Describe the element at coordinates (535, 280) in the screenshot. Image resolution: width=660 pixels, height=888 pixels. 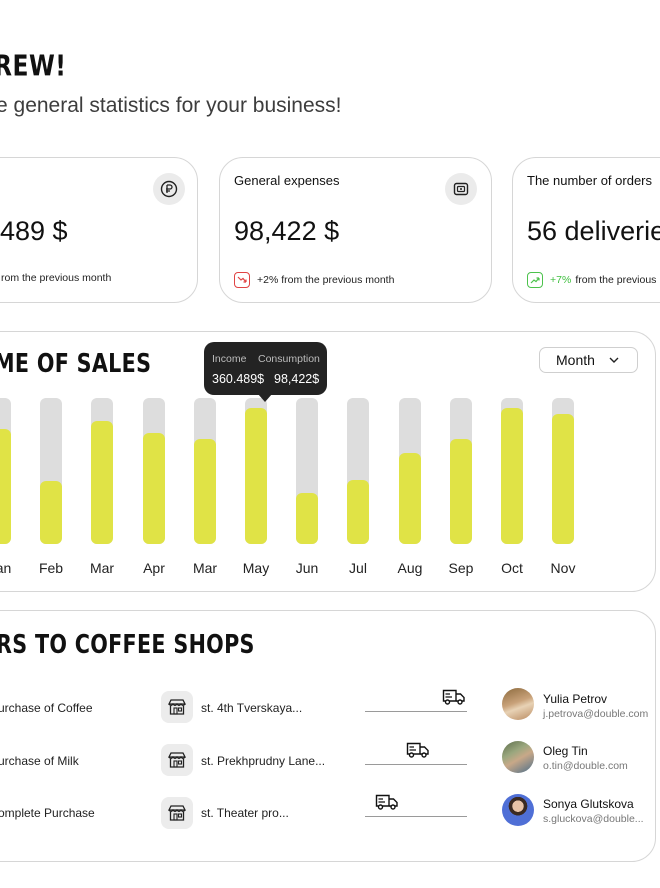
I see `trend-up-icon` at that location.